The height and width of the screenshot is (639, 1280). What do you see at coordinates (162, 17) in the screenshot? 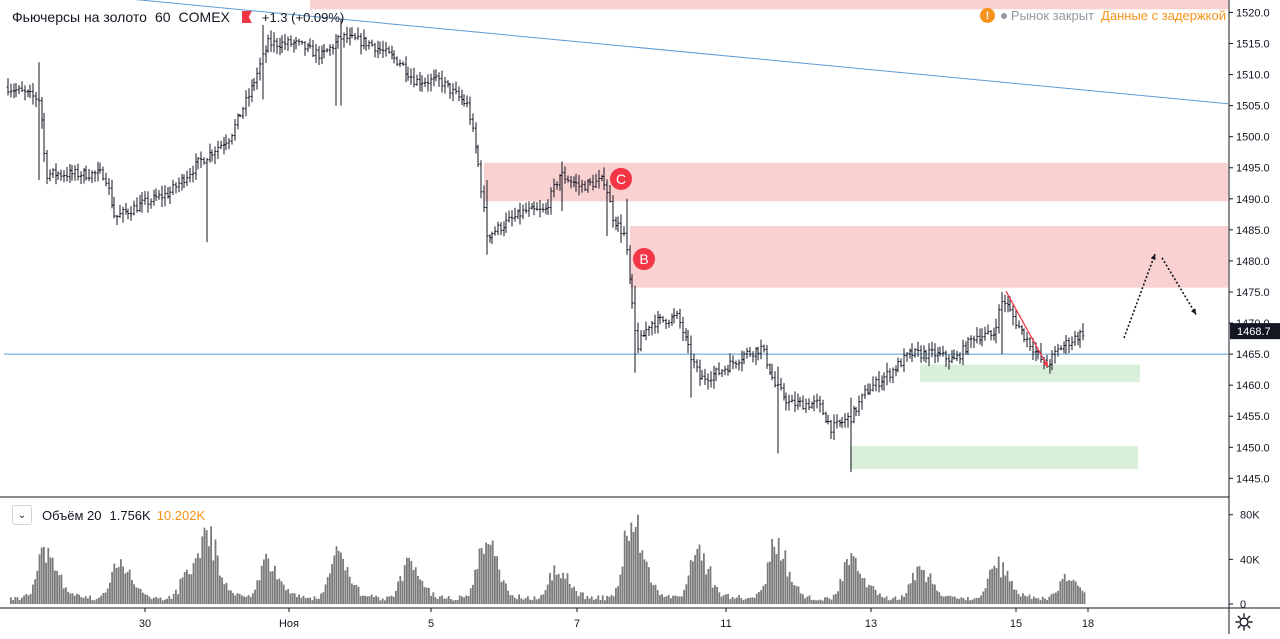
I see `interval-label: 60` at bounding box center [162, 17].